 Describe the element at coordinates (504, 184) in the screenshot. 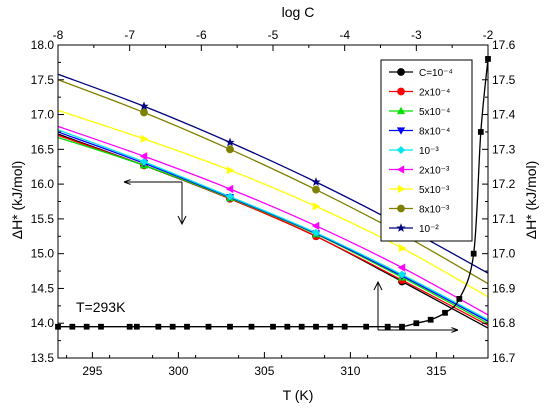

I see `right-y-tick-label-6: 17.2` at that location.